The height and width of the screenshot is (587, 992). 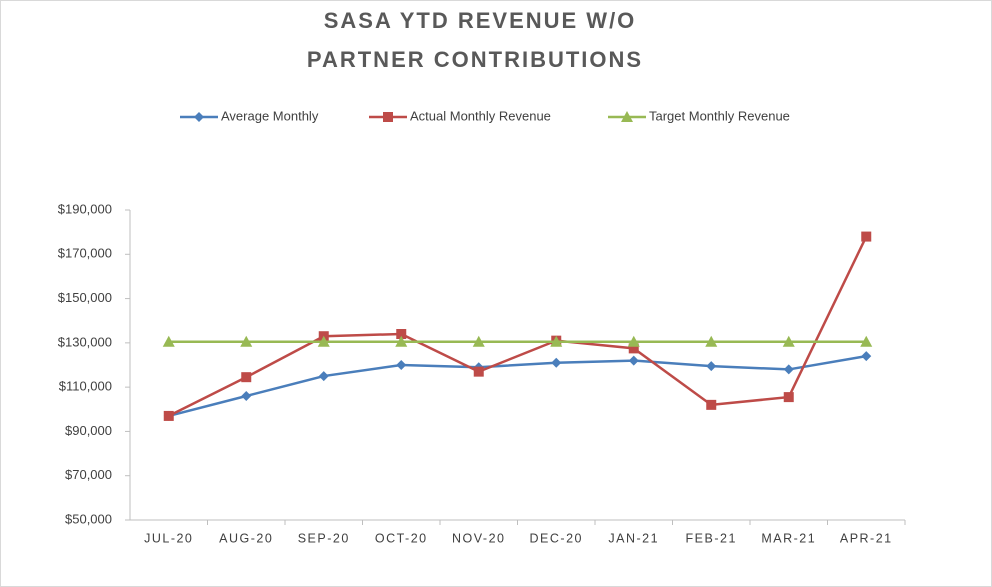 I want to click on y-tick-label: $170,000, so click(x=85, y=253).